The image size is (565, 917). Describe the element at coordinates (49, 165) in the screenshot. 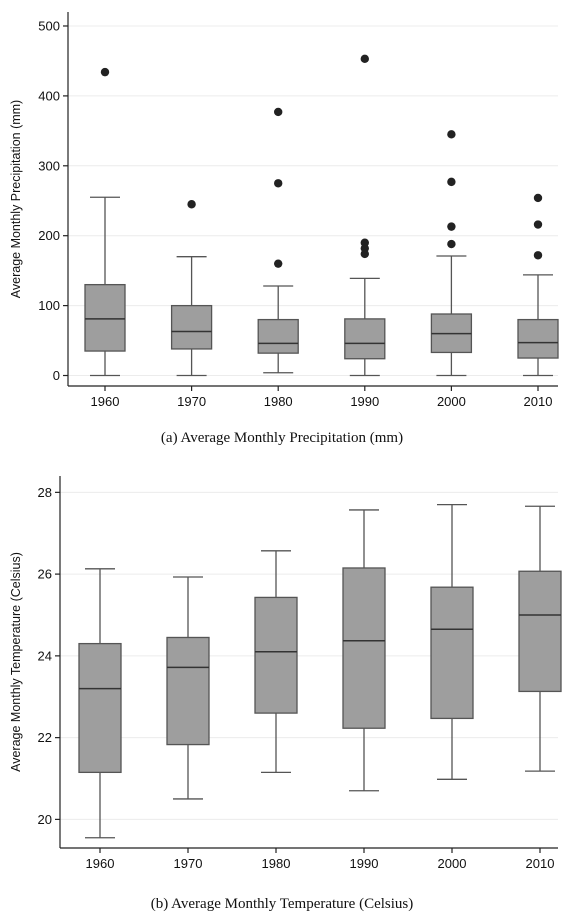

I see `y-tick-label: 300` at that location.